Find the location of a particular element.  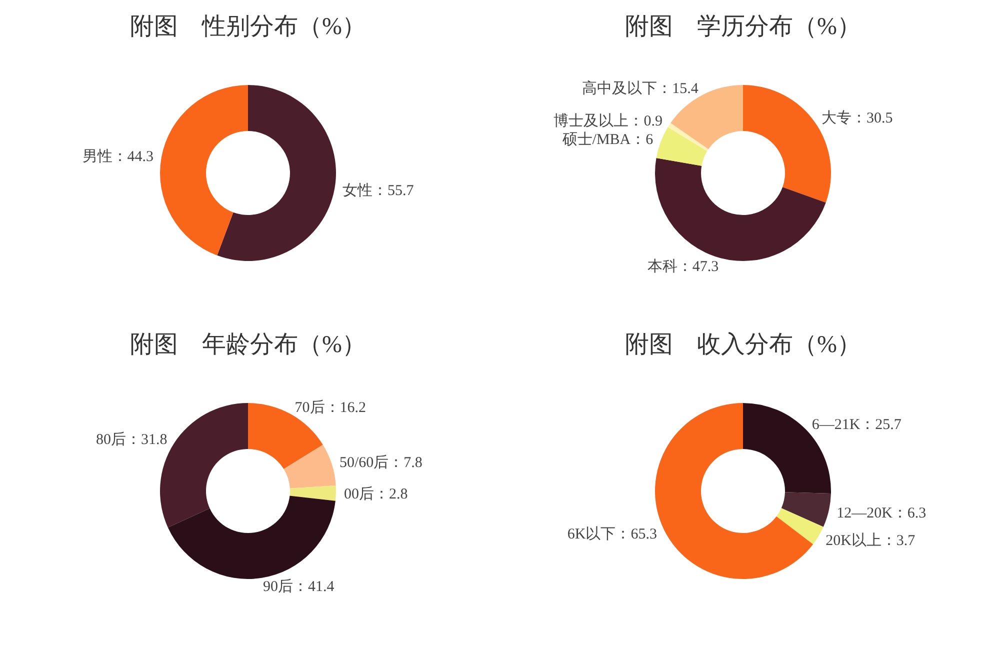

slice-label: 12—20K is located at coordinates (864, 513).